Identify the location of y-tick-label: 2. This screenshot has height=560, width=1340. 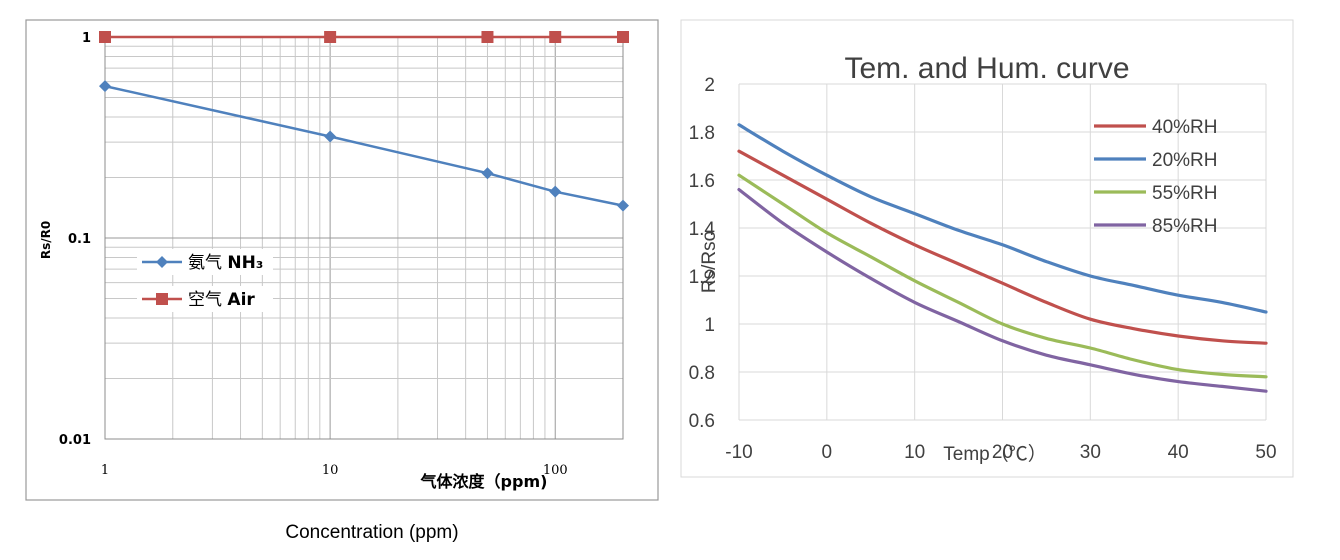
(709, 85).